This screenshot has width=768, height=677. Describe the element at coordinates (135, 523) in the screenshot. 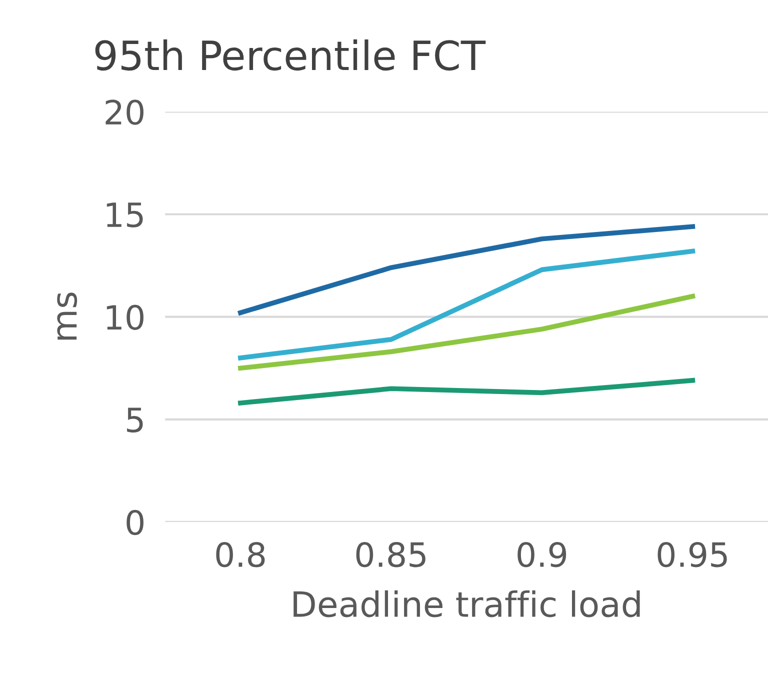

I see `y-tick-label: 0` at that location.